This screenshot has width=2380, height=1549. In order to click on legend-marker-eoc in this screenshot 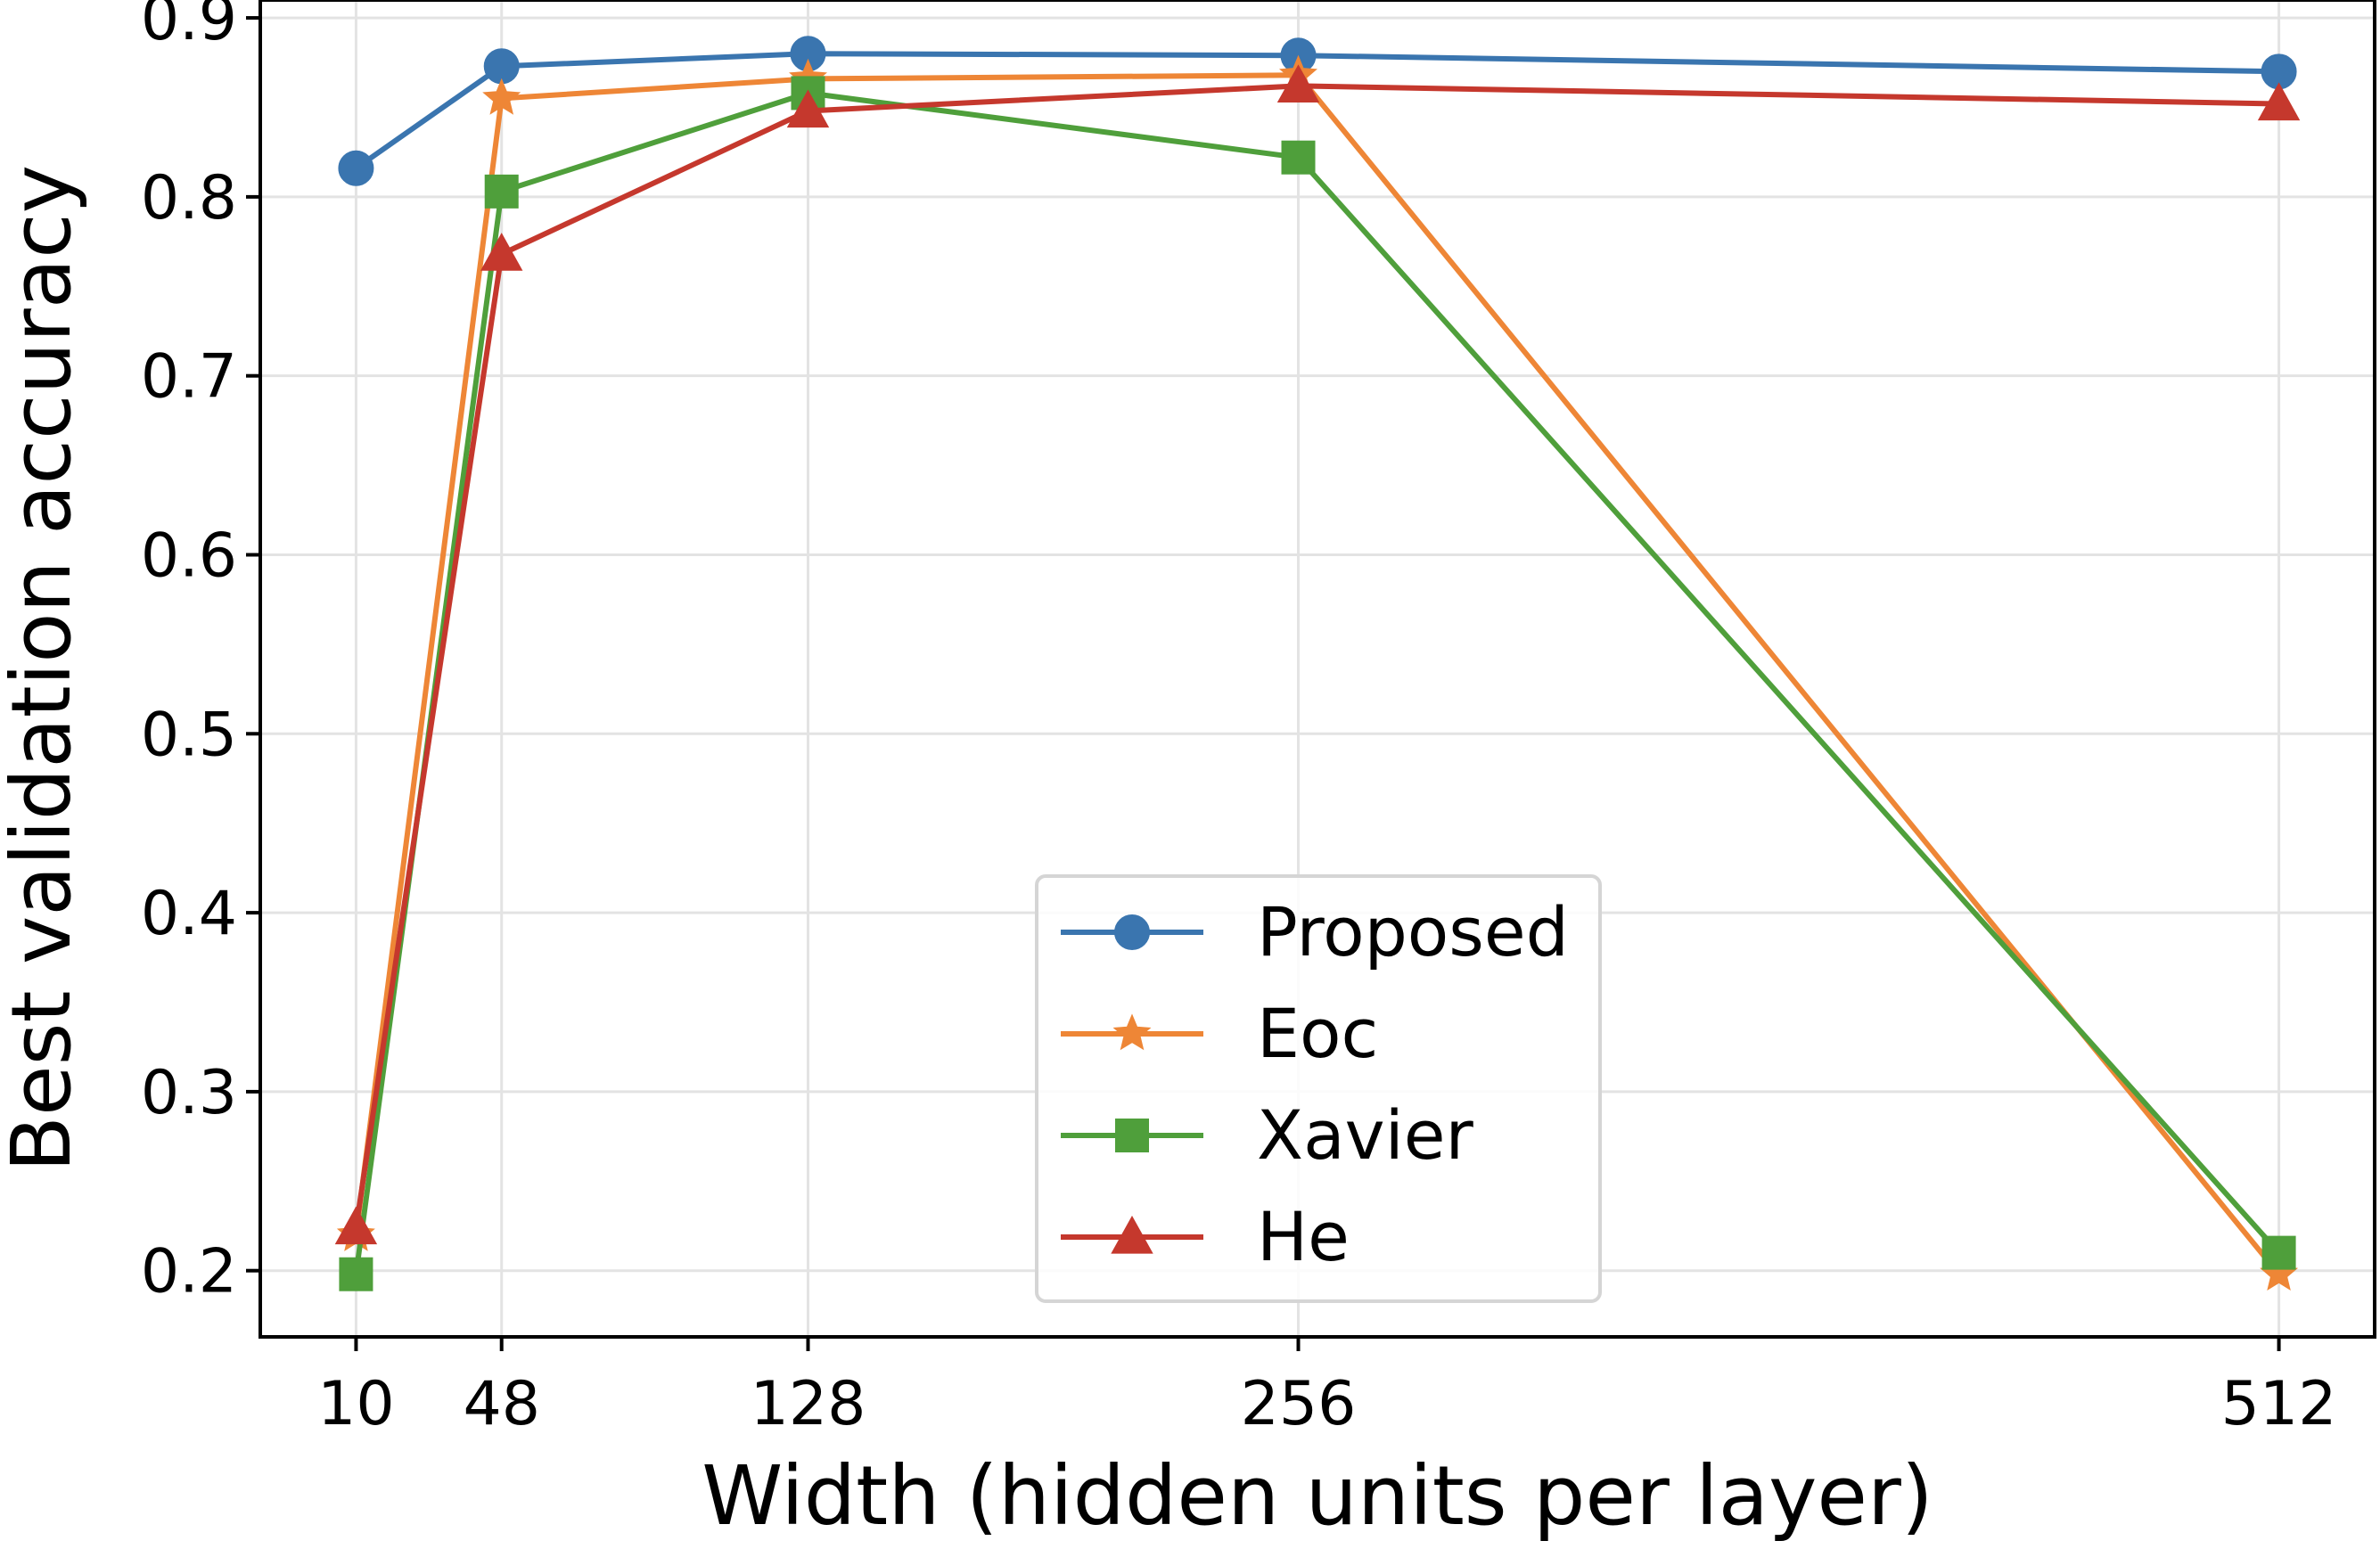, I will do `click(1132, 1032)`.